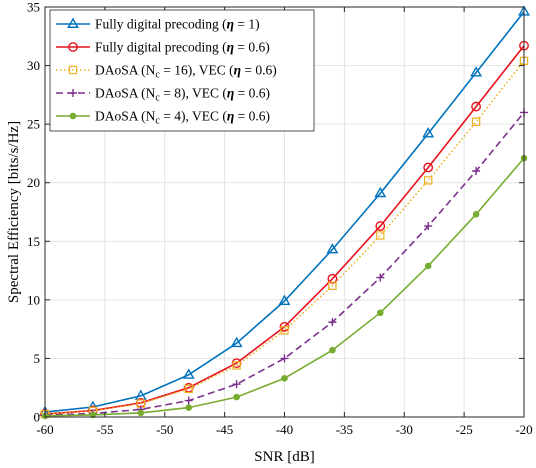 The height and width of the screenshot is (468, 536). I want to click on legend-label-part: = 4), VEC (, so click(193, 116).